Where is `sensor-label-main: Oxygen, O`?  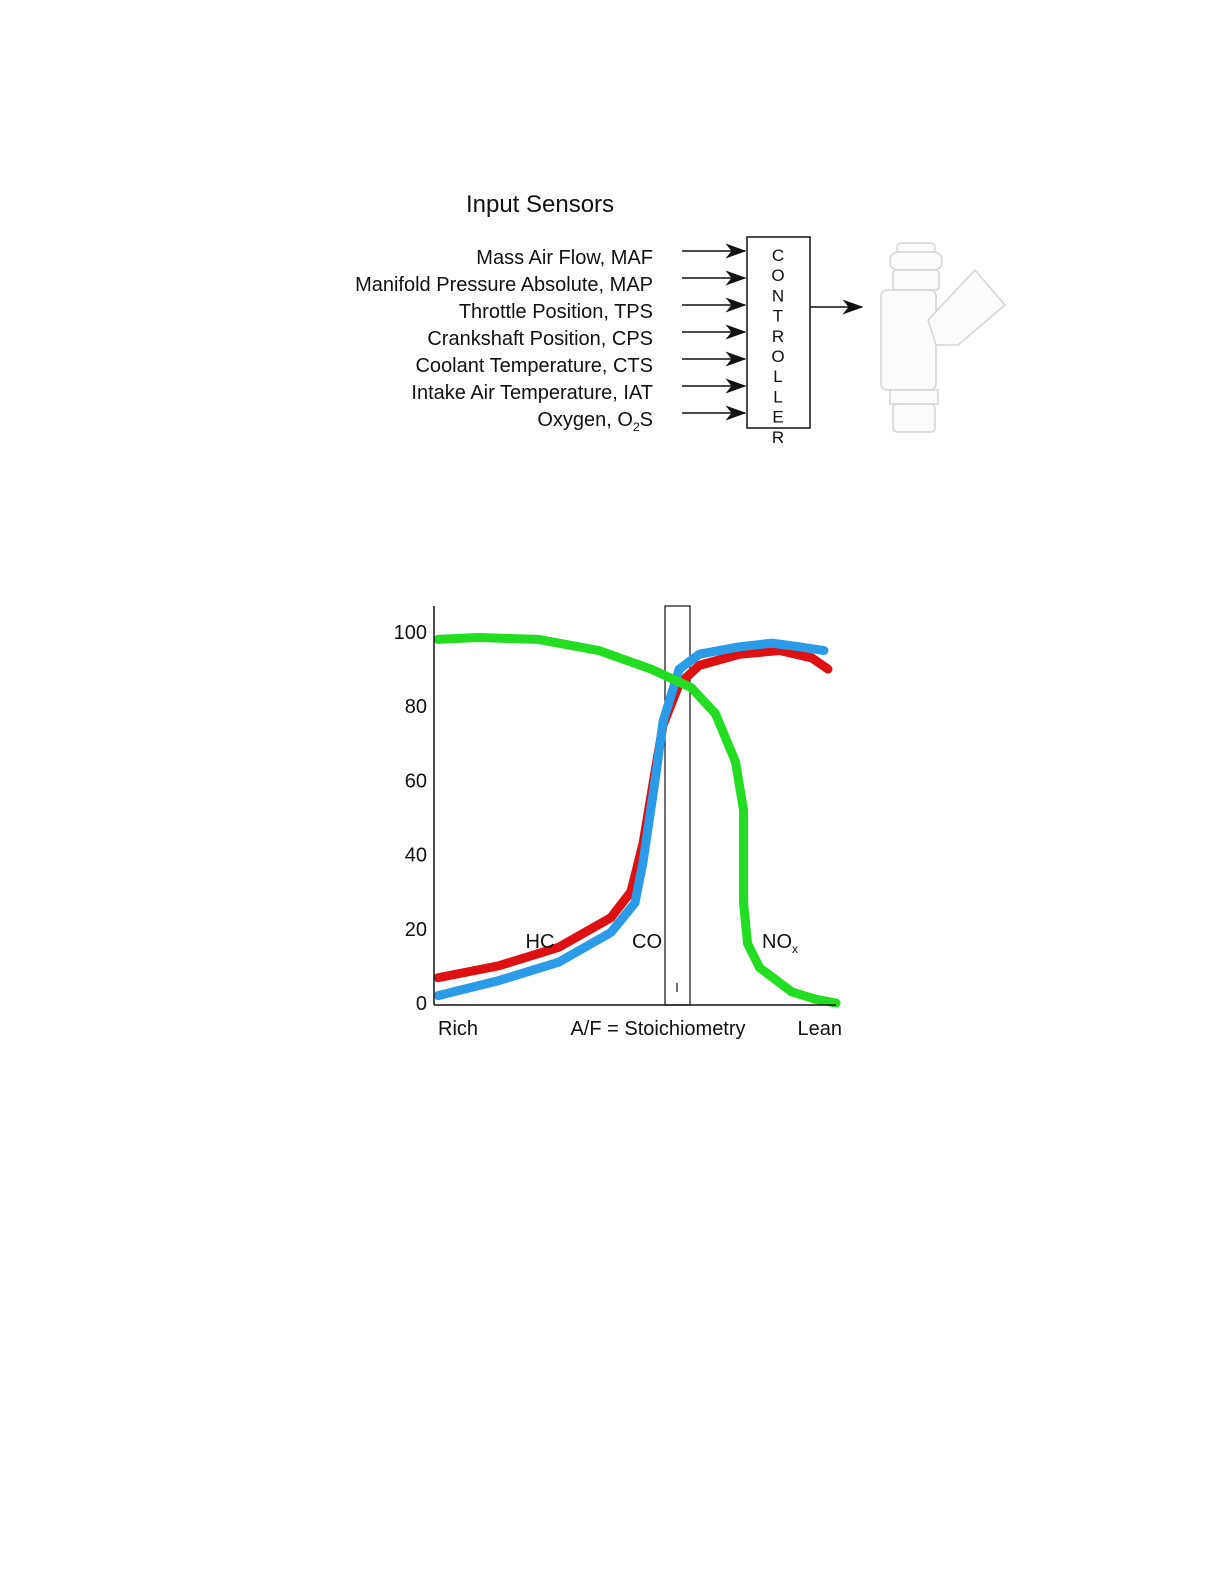
sensor-label-main: Oxygen, O is located at coordinates (585, 420).